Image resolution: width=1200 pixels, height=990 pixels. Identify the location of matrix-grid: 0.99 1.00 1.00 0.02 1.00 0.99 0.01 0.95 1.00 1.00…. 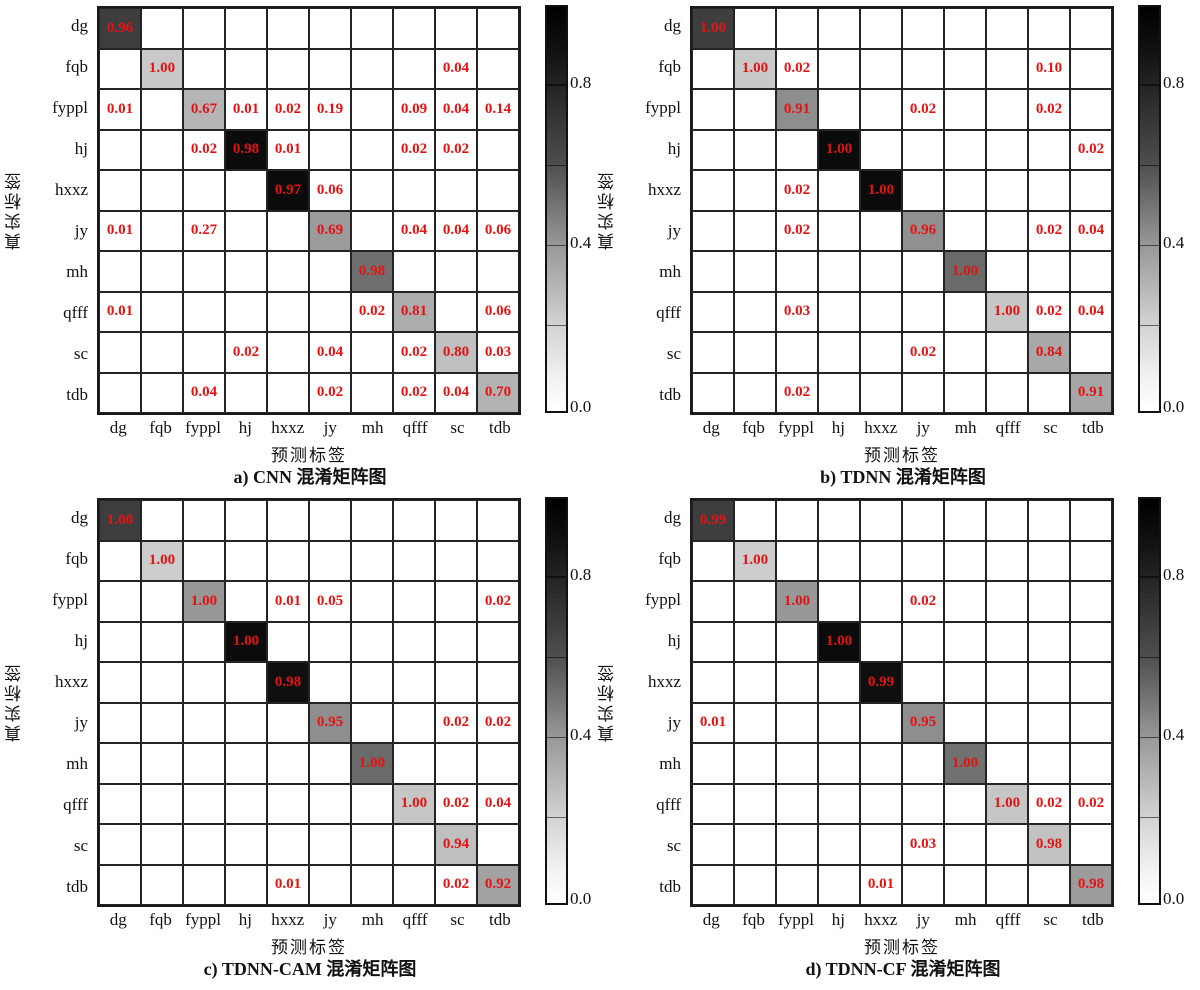
(902, 702).